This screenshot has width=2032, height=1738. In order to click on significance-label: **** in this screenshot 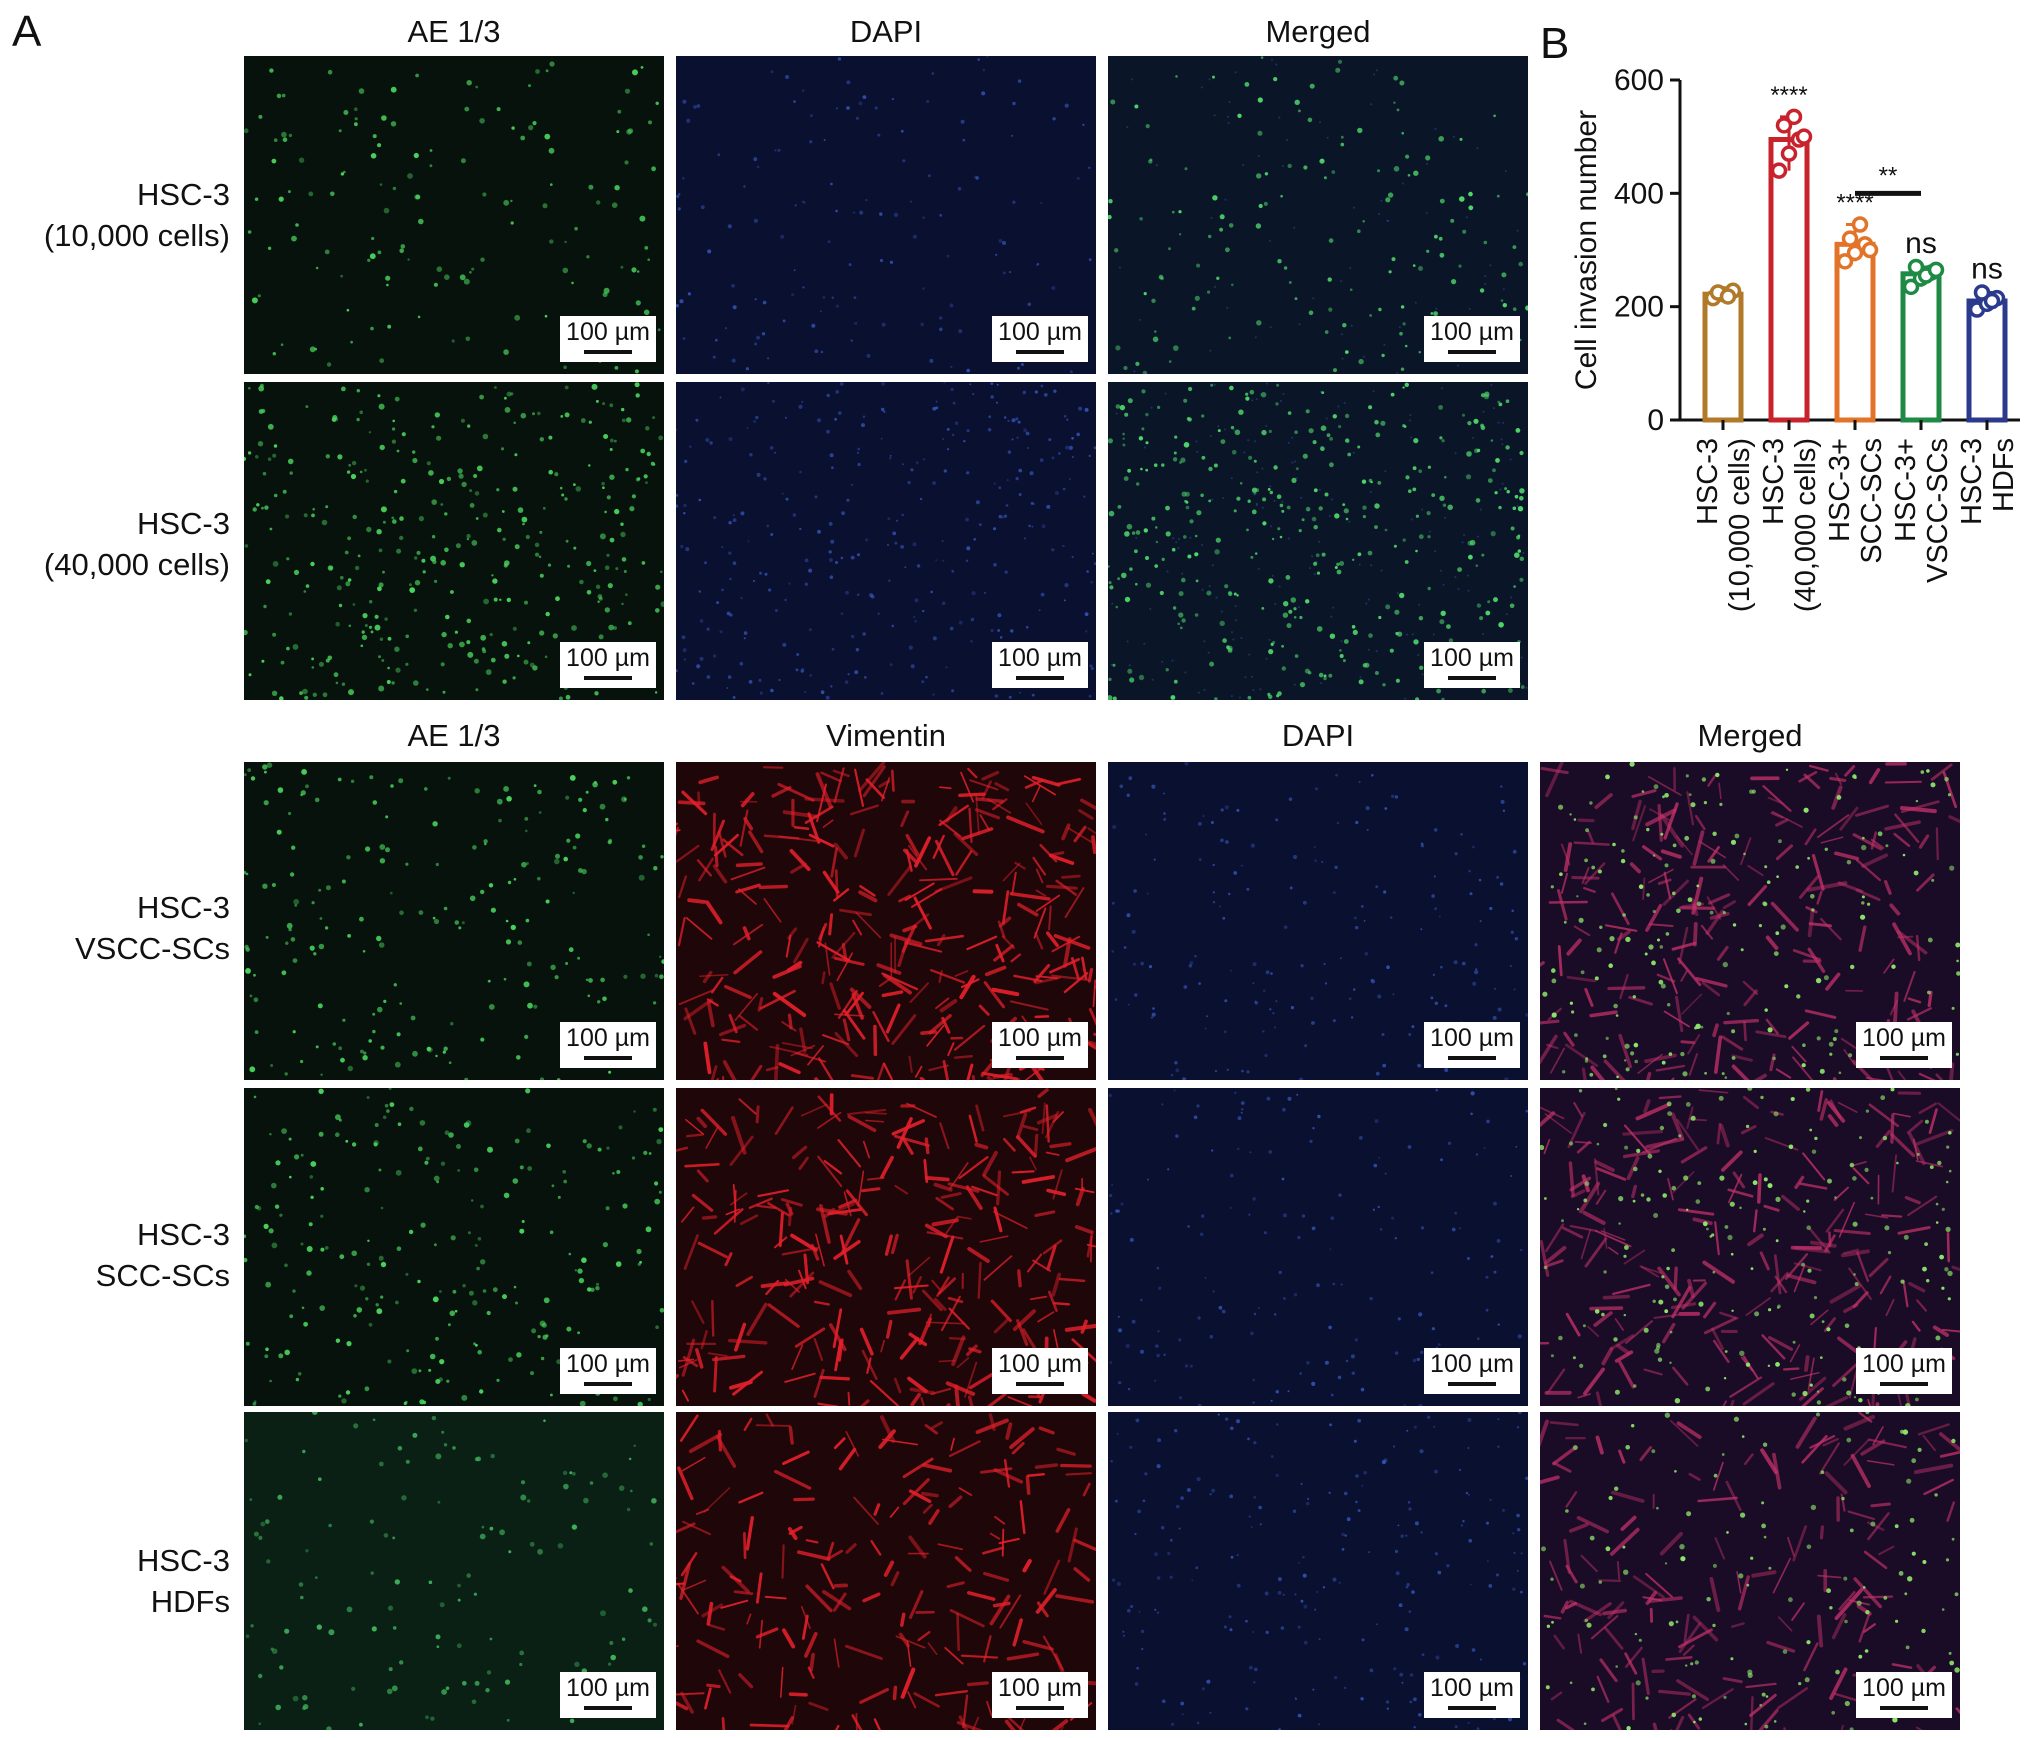, I will do `click(1788, 95)`.